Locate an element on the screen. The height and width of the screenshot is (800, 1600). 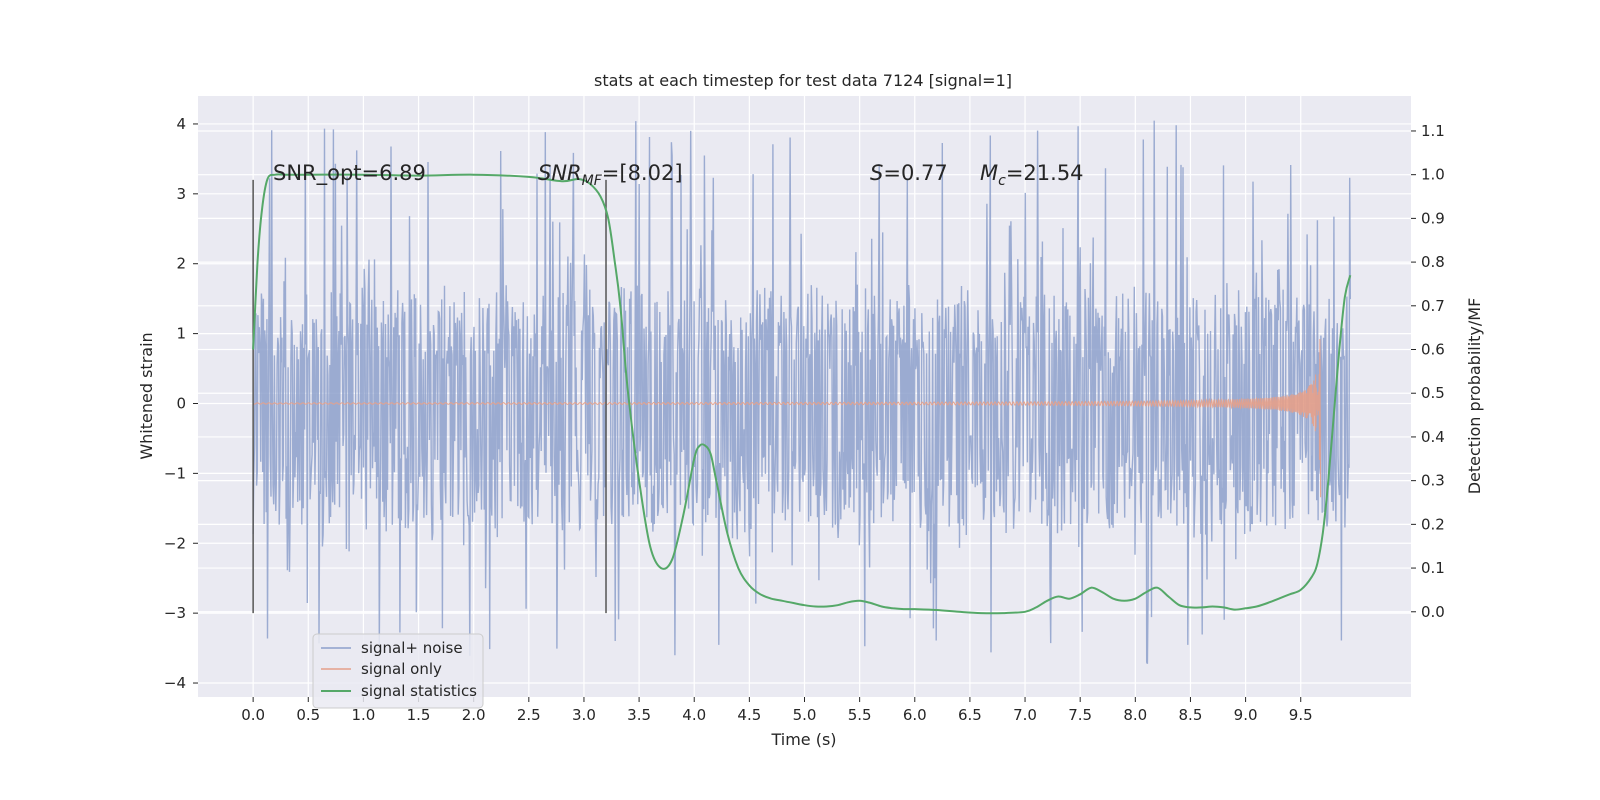
y-tick-label: −3 is located at coordinates (175, 613).